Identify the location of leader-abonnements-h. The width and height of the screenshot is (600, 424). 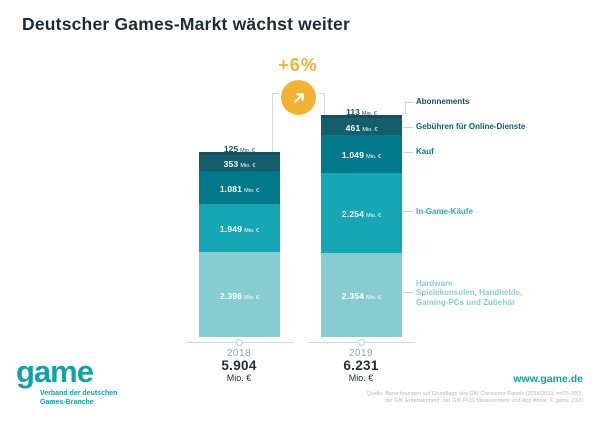
(409, 102).